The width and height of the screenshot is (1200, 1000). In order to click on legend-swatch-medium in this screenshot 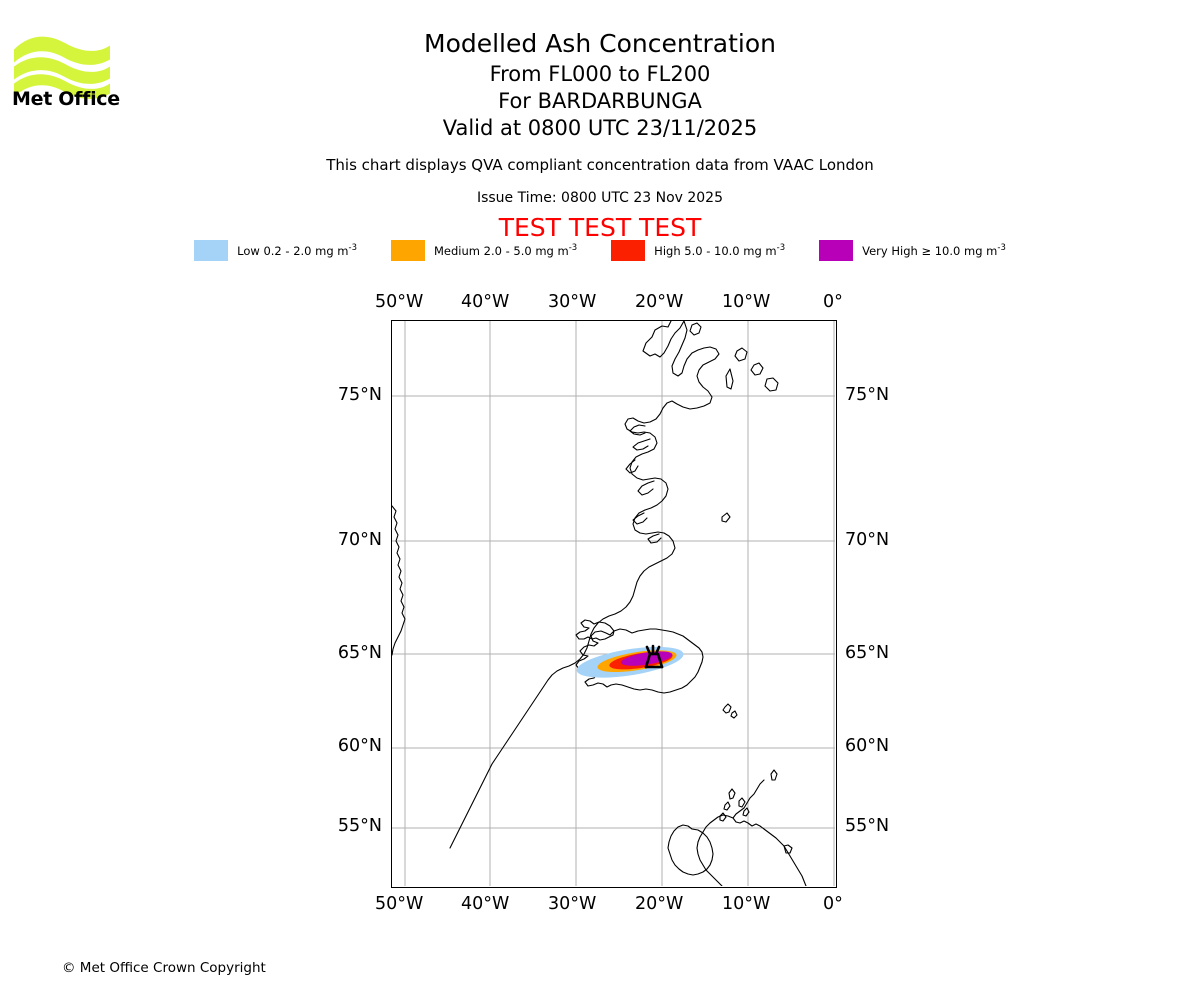, I will do `click(407, 250)`.